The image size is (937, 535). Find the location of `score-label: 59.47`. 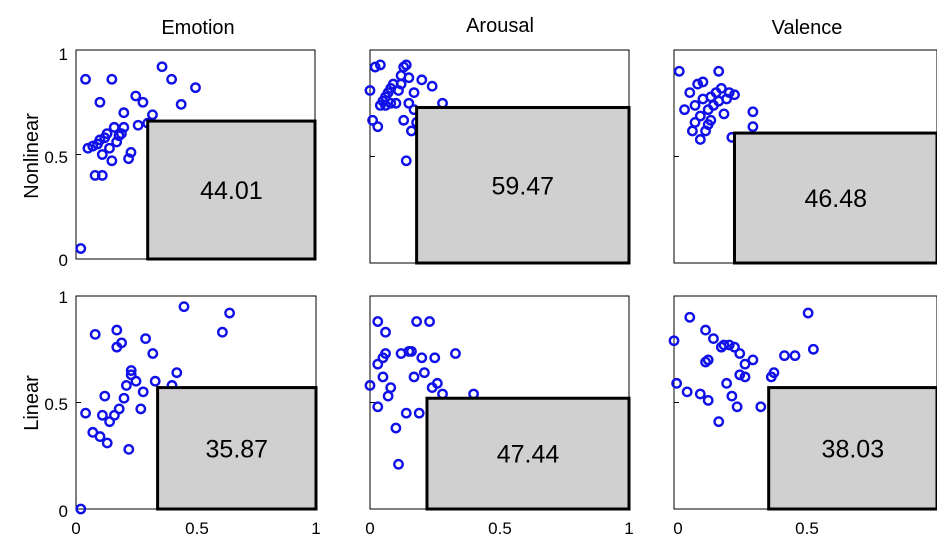

score-label: 59.47 is located at coordinates (523, 186).